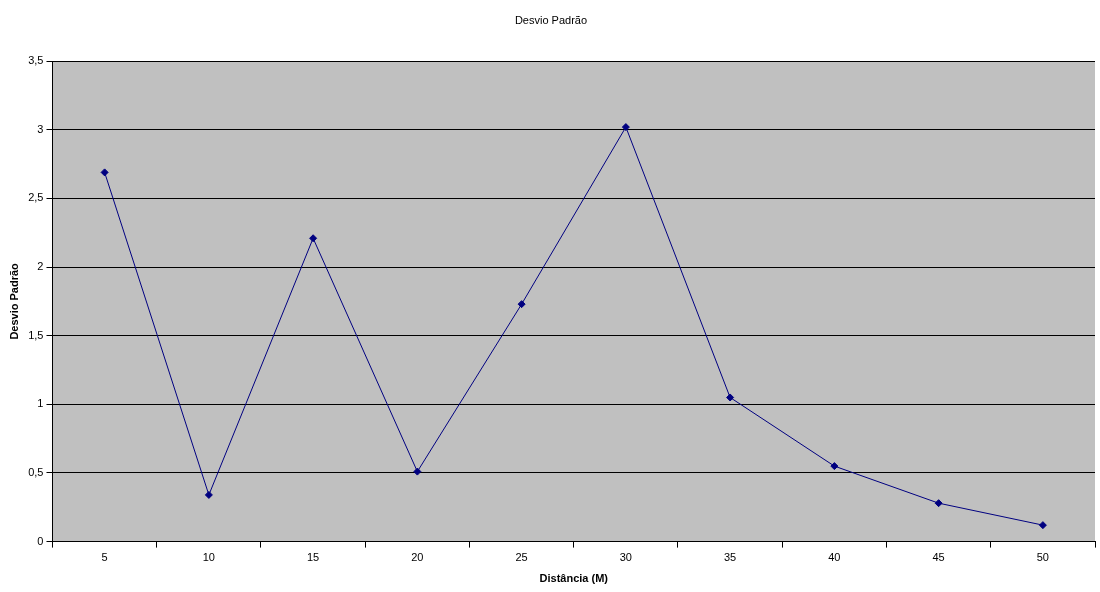 The width and height of the screenshot is (1100, 592). I want to click on y-tick-label: 3, so click(40, 128).